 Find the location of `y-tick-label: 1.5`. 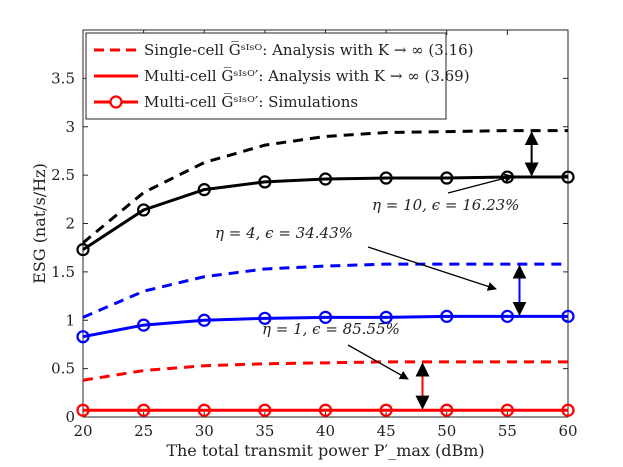

y-tick-label: 1.5 is located at coordinates (63, 272).